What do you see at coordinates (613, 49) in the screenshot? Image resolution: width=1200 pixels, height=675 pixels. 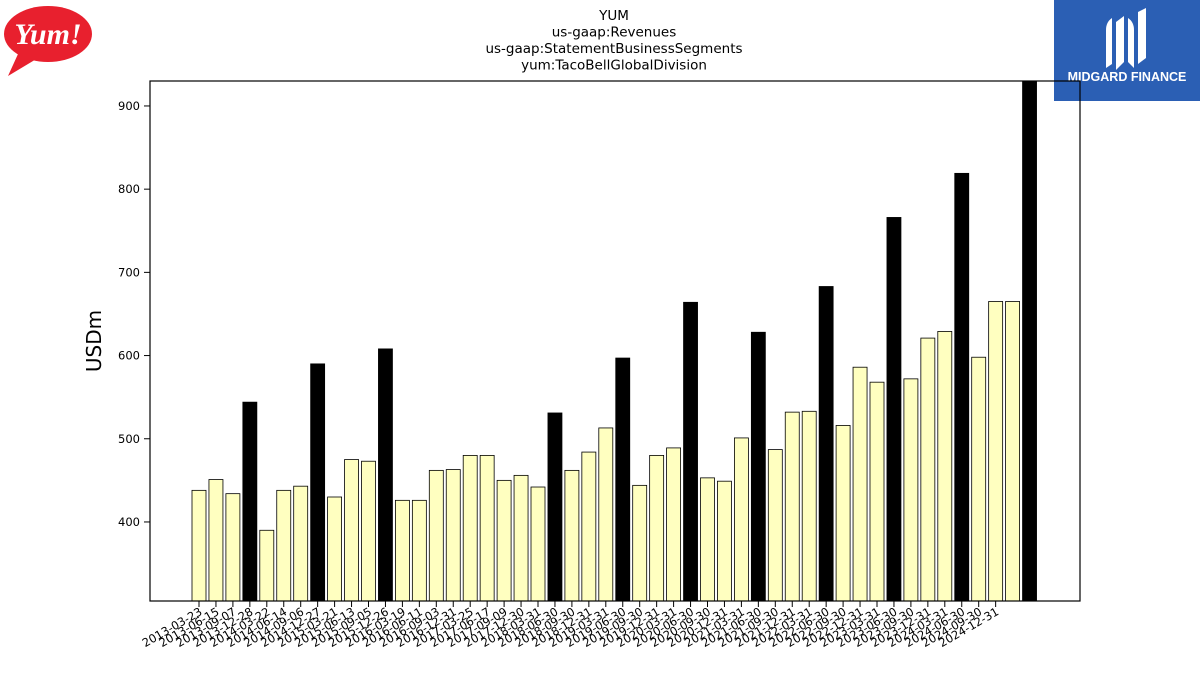 I see `title-line: us-gaap:StatementBusinessSegments` at bounding box center [613, 49].